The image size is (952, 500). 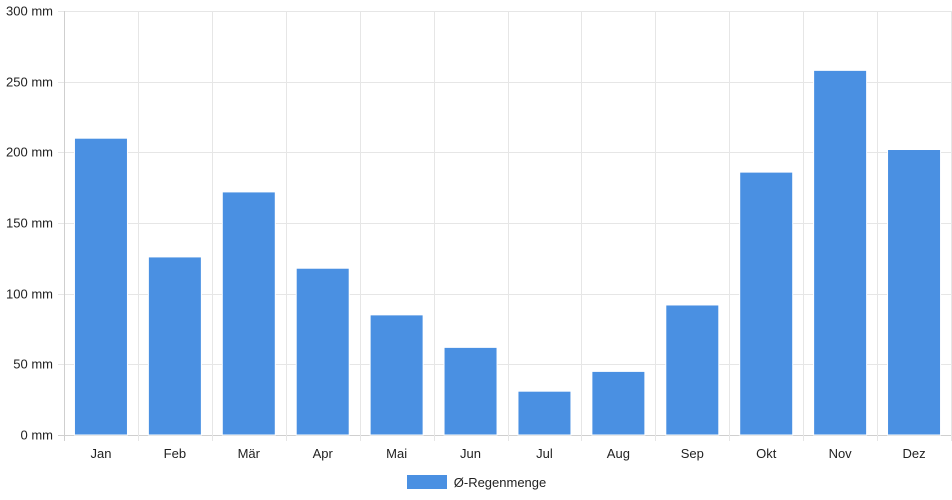 What do you see at coordinates (249, 453) in the screenshot?
I see `x-tick-label: Mär` at bounding box center [249, 453].